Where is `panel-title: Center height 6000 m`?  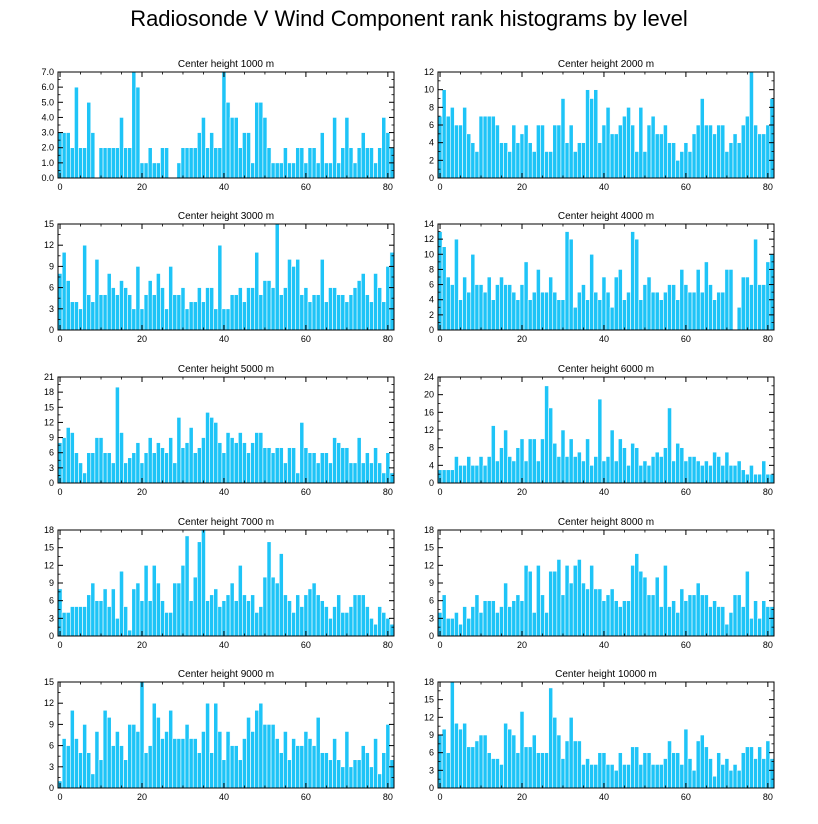 panel-title: Center height 6000 m is located at coordinates (606, 369).